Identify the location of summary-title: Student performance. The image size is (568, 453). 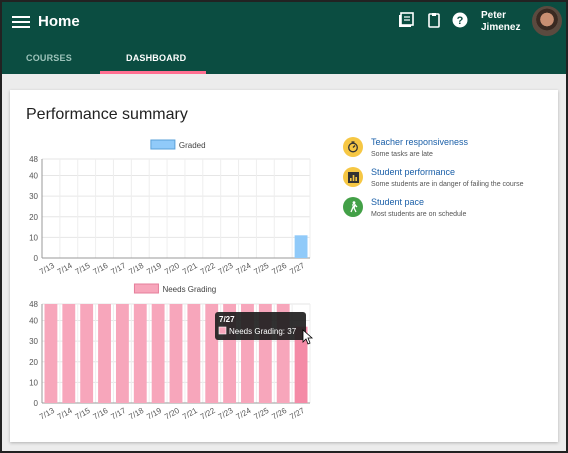
(413, 172).